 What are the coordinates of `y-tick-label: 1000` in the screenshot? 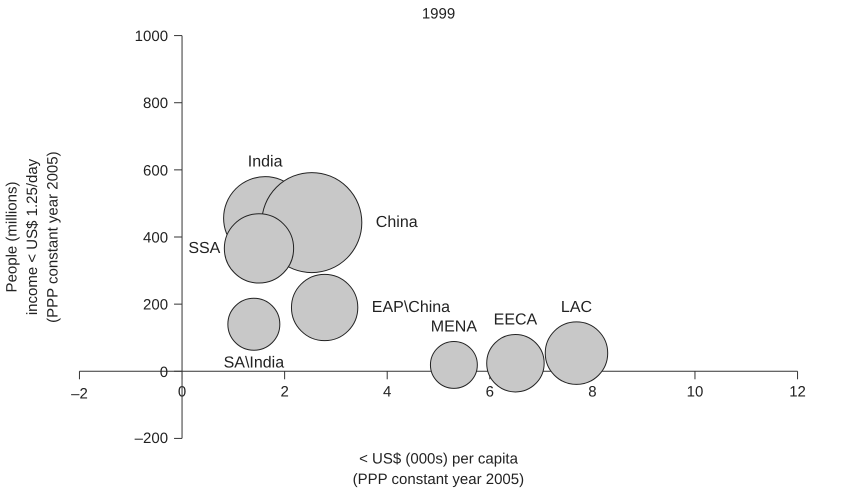 It's located at (151, 37).